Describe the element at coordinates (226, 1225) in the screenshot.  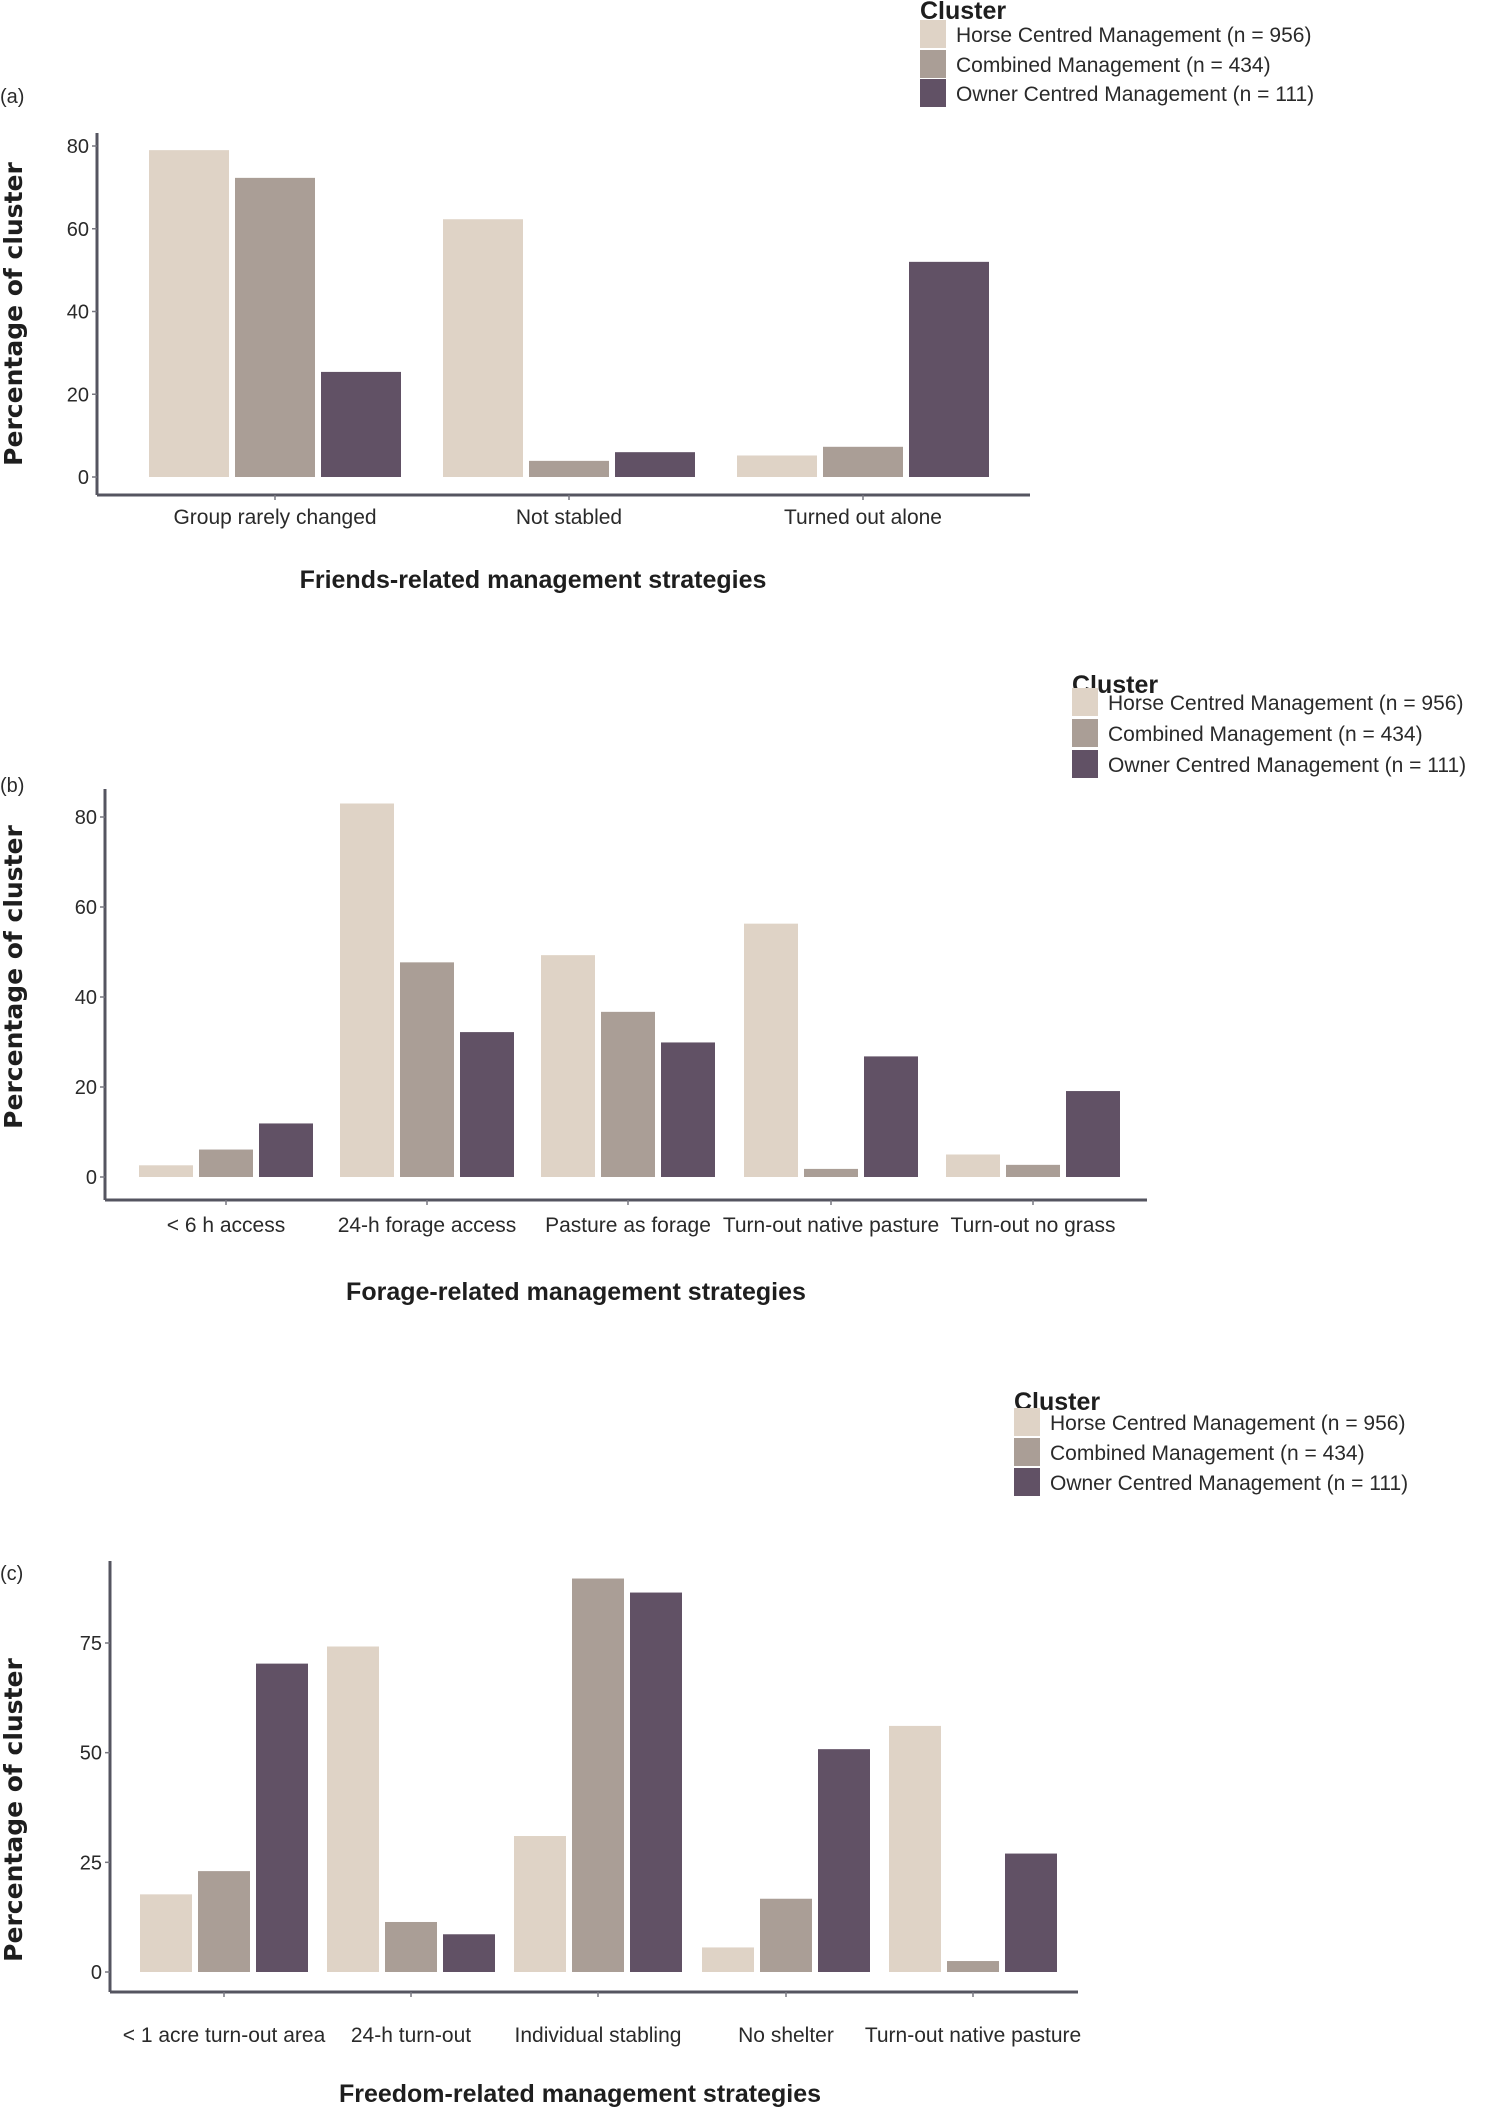
I see `x-tick-label: < 6 h access` at that location.